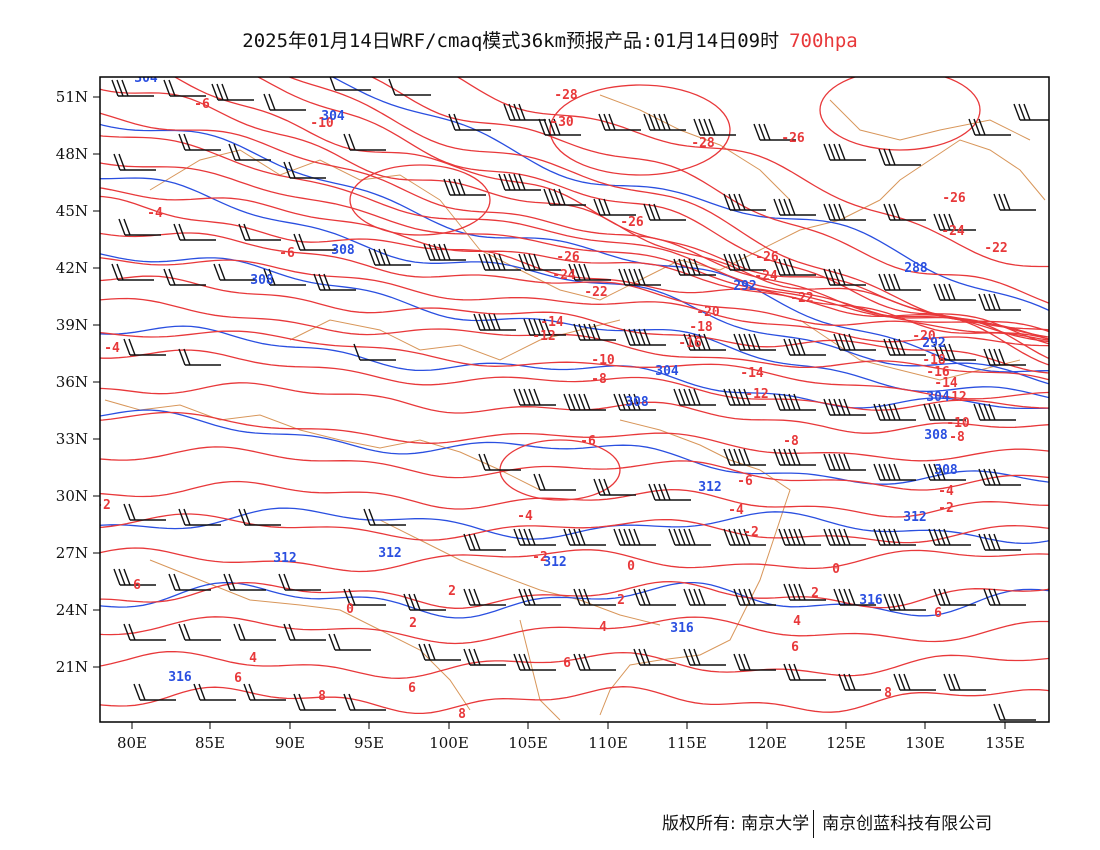 Image resolution: width=1100 pixels, height=850 pixels. I want to click on height-label: 304, so click(333, 116).